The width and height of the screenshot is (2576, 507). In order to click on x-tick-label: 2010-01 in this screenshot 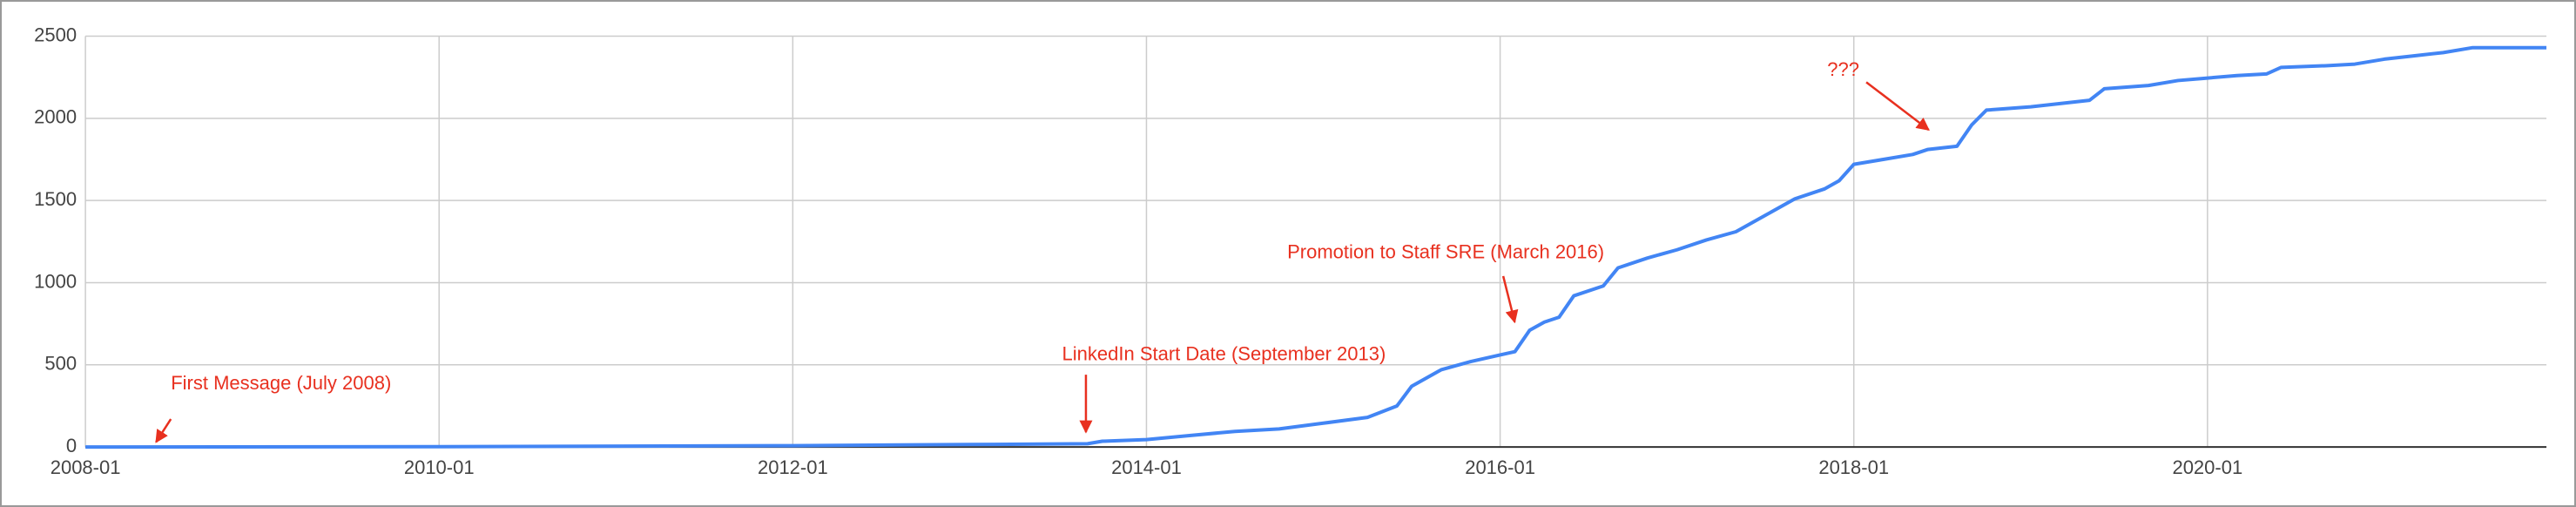, I will do `click(440, 467)`.